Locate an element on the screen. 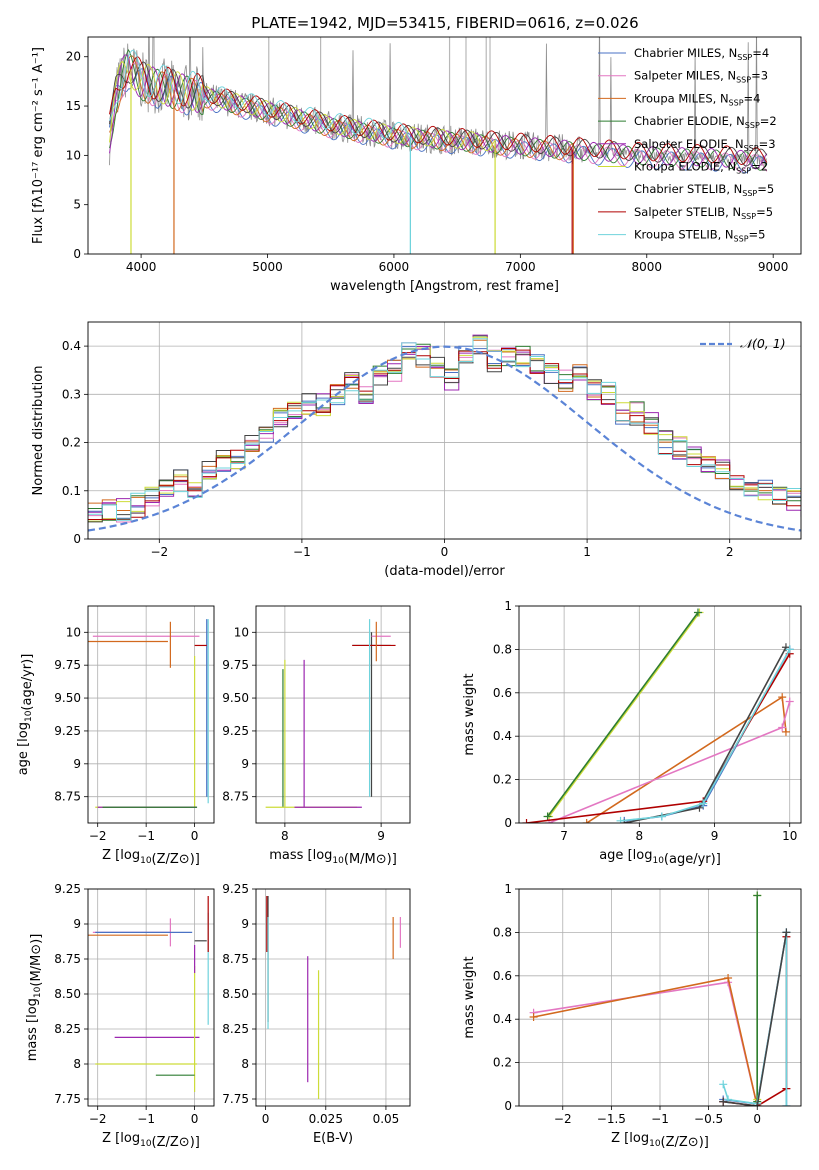 This screenshot has width=819, height=1170. legend-entry: Kroupa ELODIE, NSSP=2 is located at coordinates (701, 168).